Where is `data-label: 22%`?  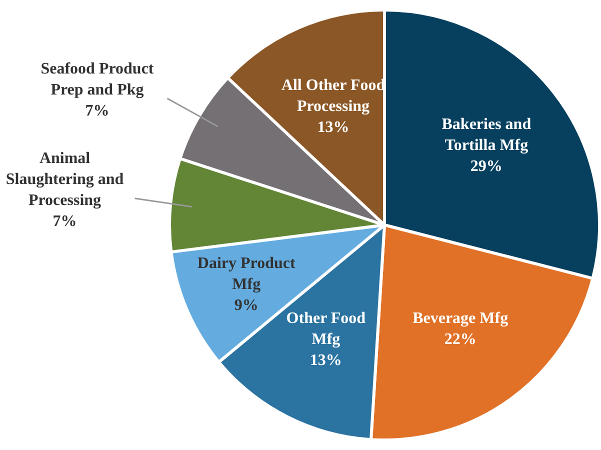
data-label: 22% is located at coordinates (460, 339).